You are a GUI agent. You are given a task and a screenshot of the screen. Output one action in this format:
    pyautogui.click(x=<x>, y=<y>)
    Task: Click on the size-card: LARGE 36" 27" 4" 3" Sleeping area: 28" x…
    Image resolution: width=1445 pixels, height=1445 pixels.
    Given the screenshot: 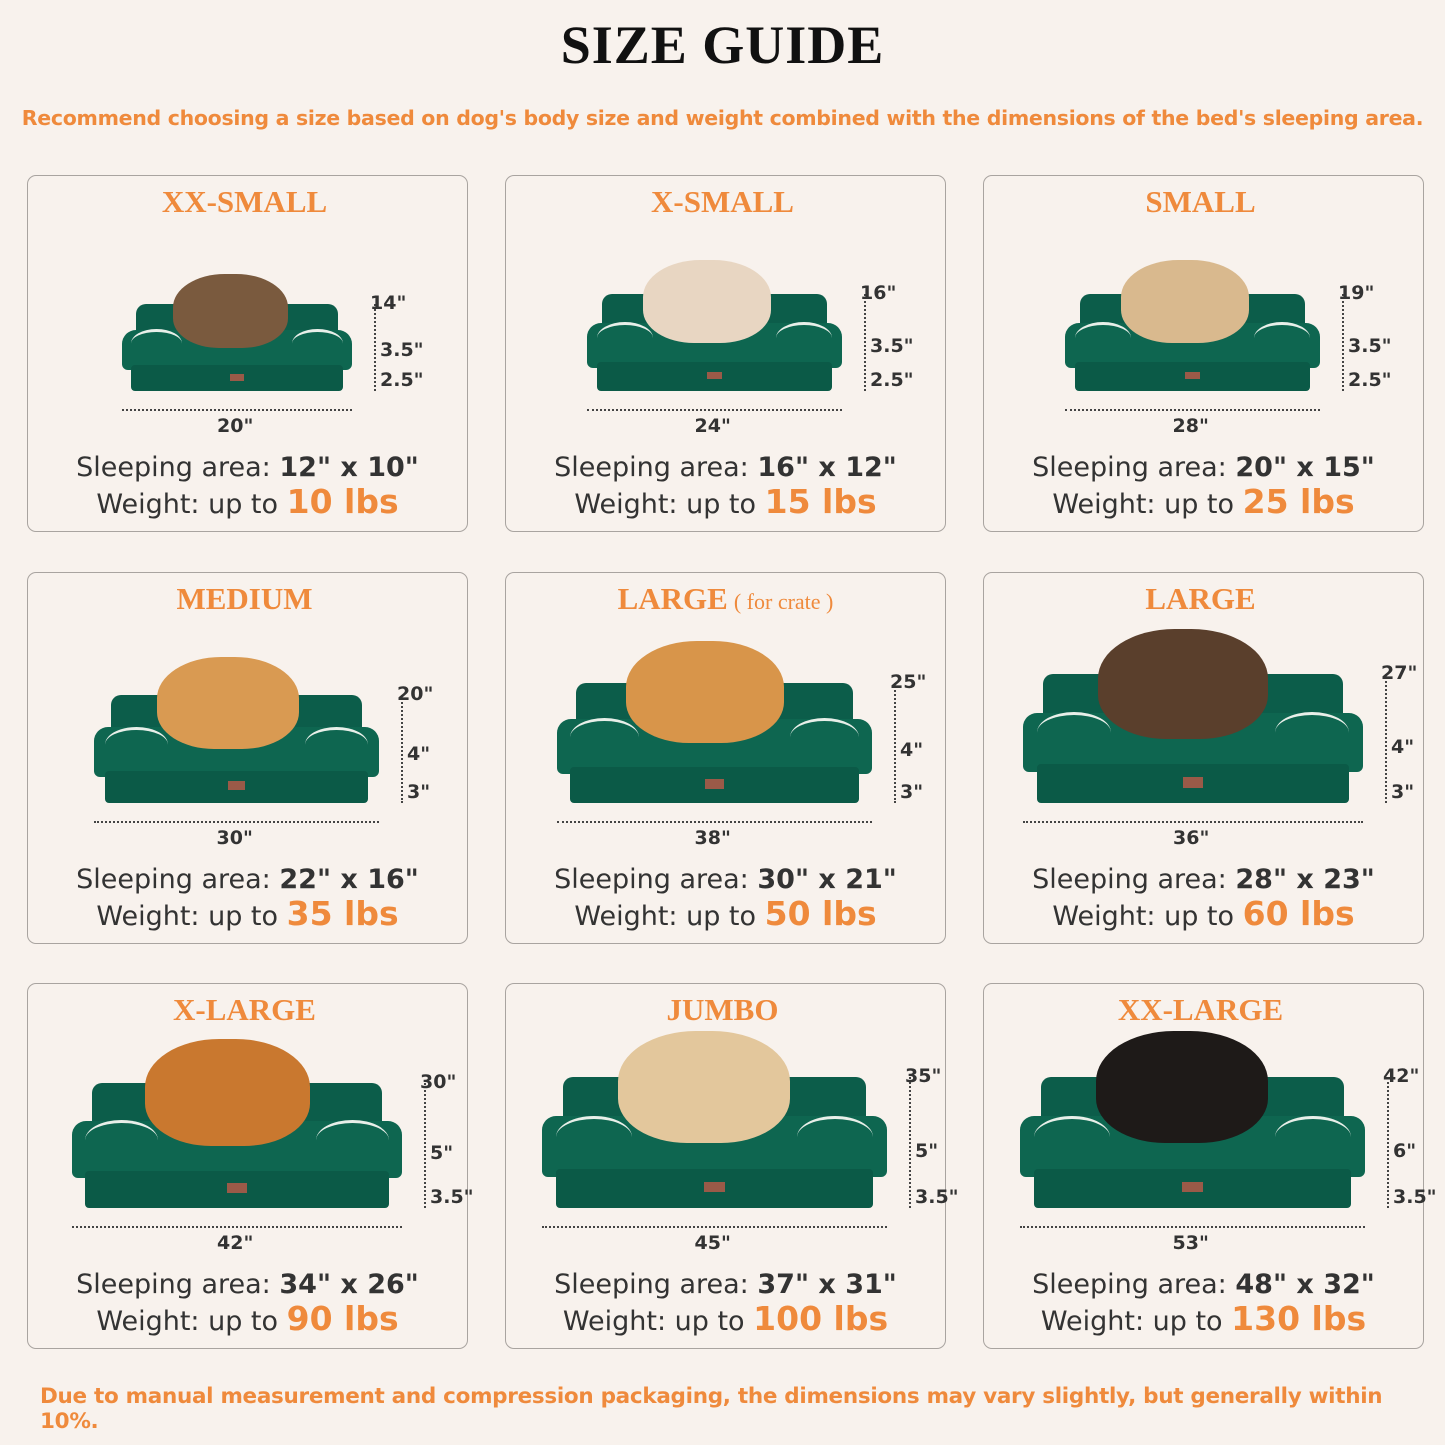 What is the action you would take?
    pyautogui.click(x=1203, y=758)
    